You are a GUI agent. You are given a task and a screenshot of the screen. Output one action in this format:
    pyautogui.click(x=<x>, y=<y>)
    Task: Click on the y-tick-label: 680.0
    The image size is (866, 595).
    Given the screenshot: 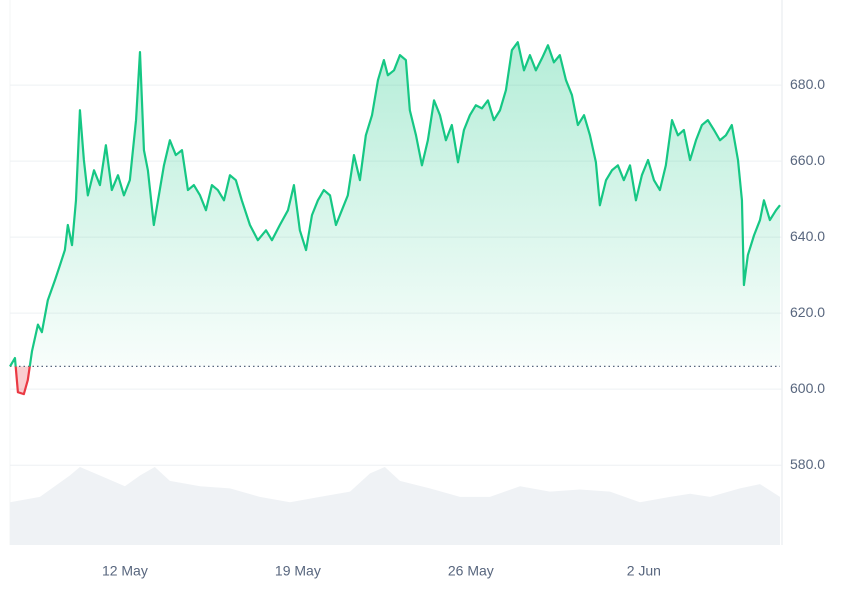 What is the action you would take?
    pyautogui.click(x=807, y=84)
    